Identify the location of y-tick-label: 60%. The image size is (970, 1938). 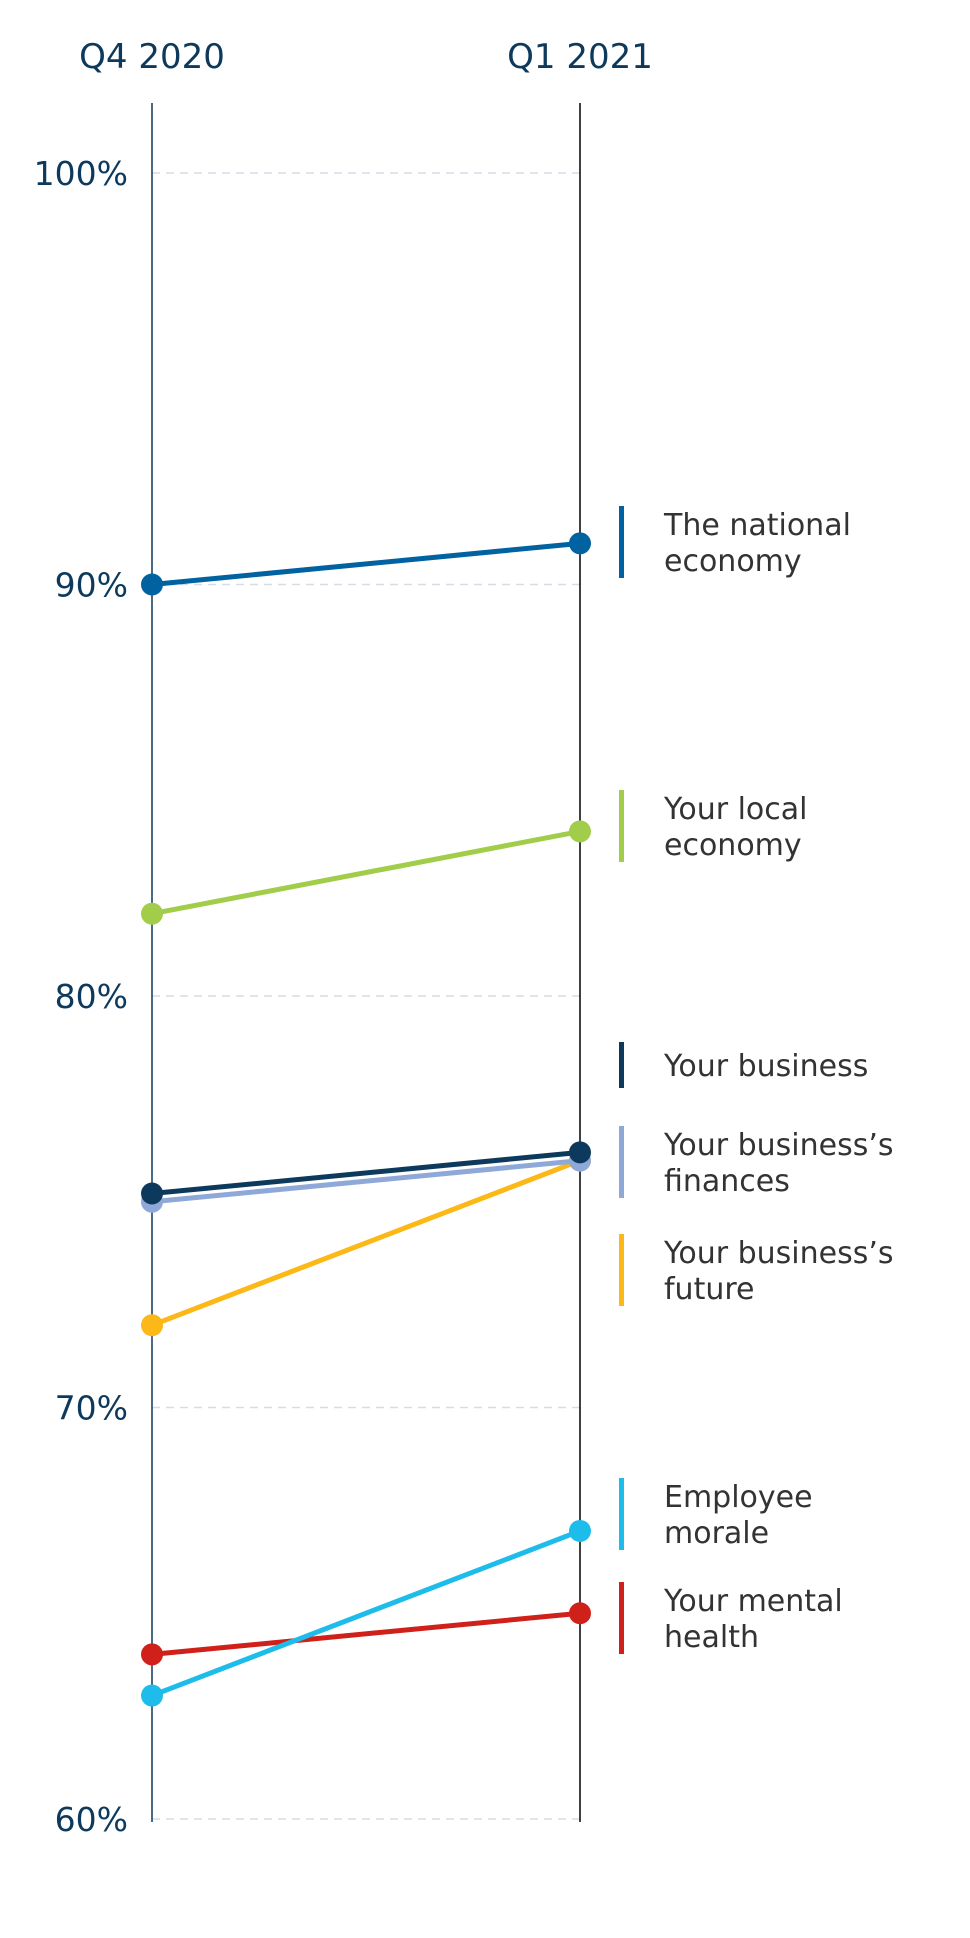
(91, 1819).